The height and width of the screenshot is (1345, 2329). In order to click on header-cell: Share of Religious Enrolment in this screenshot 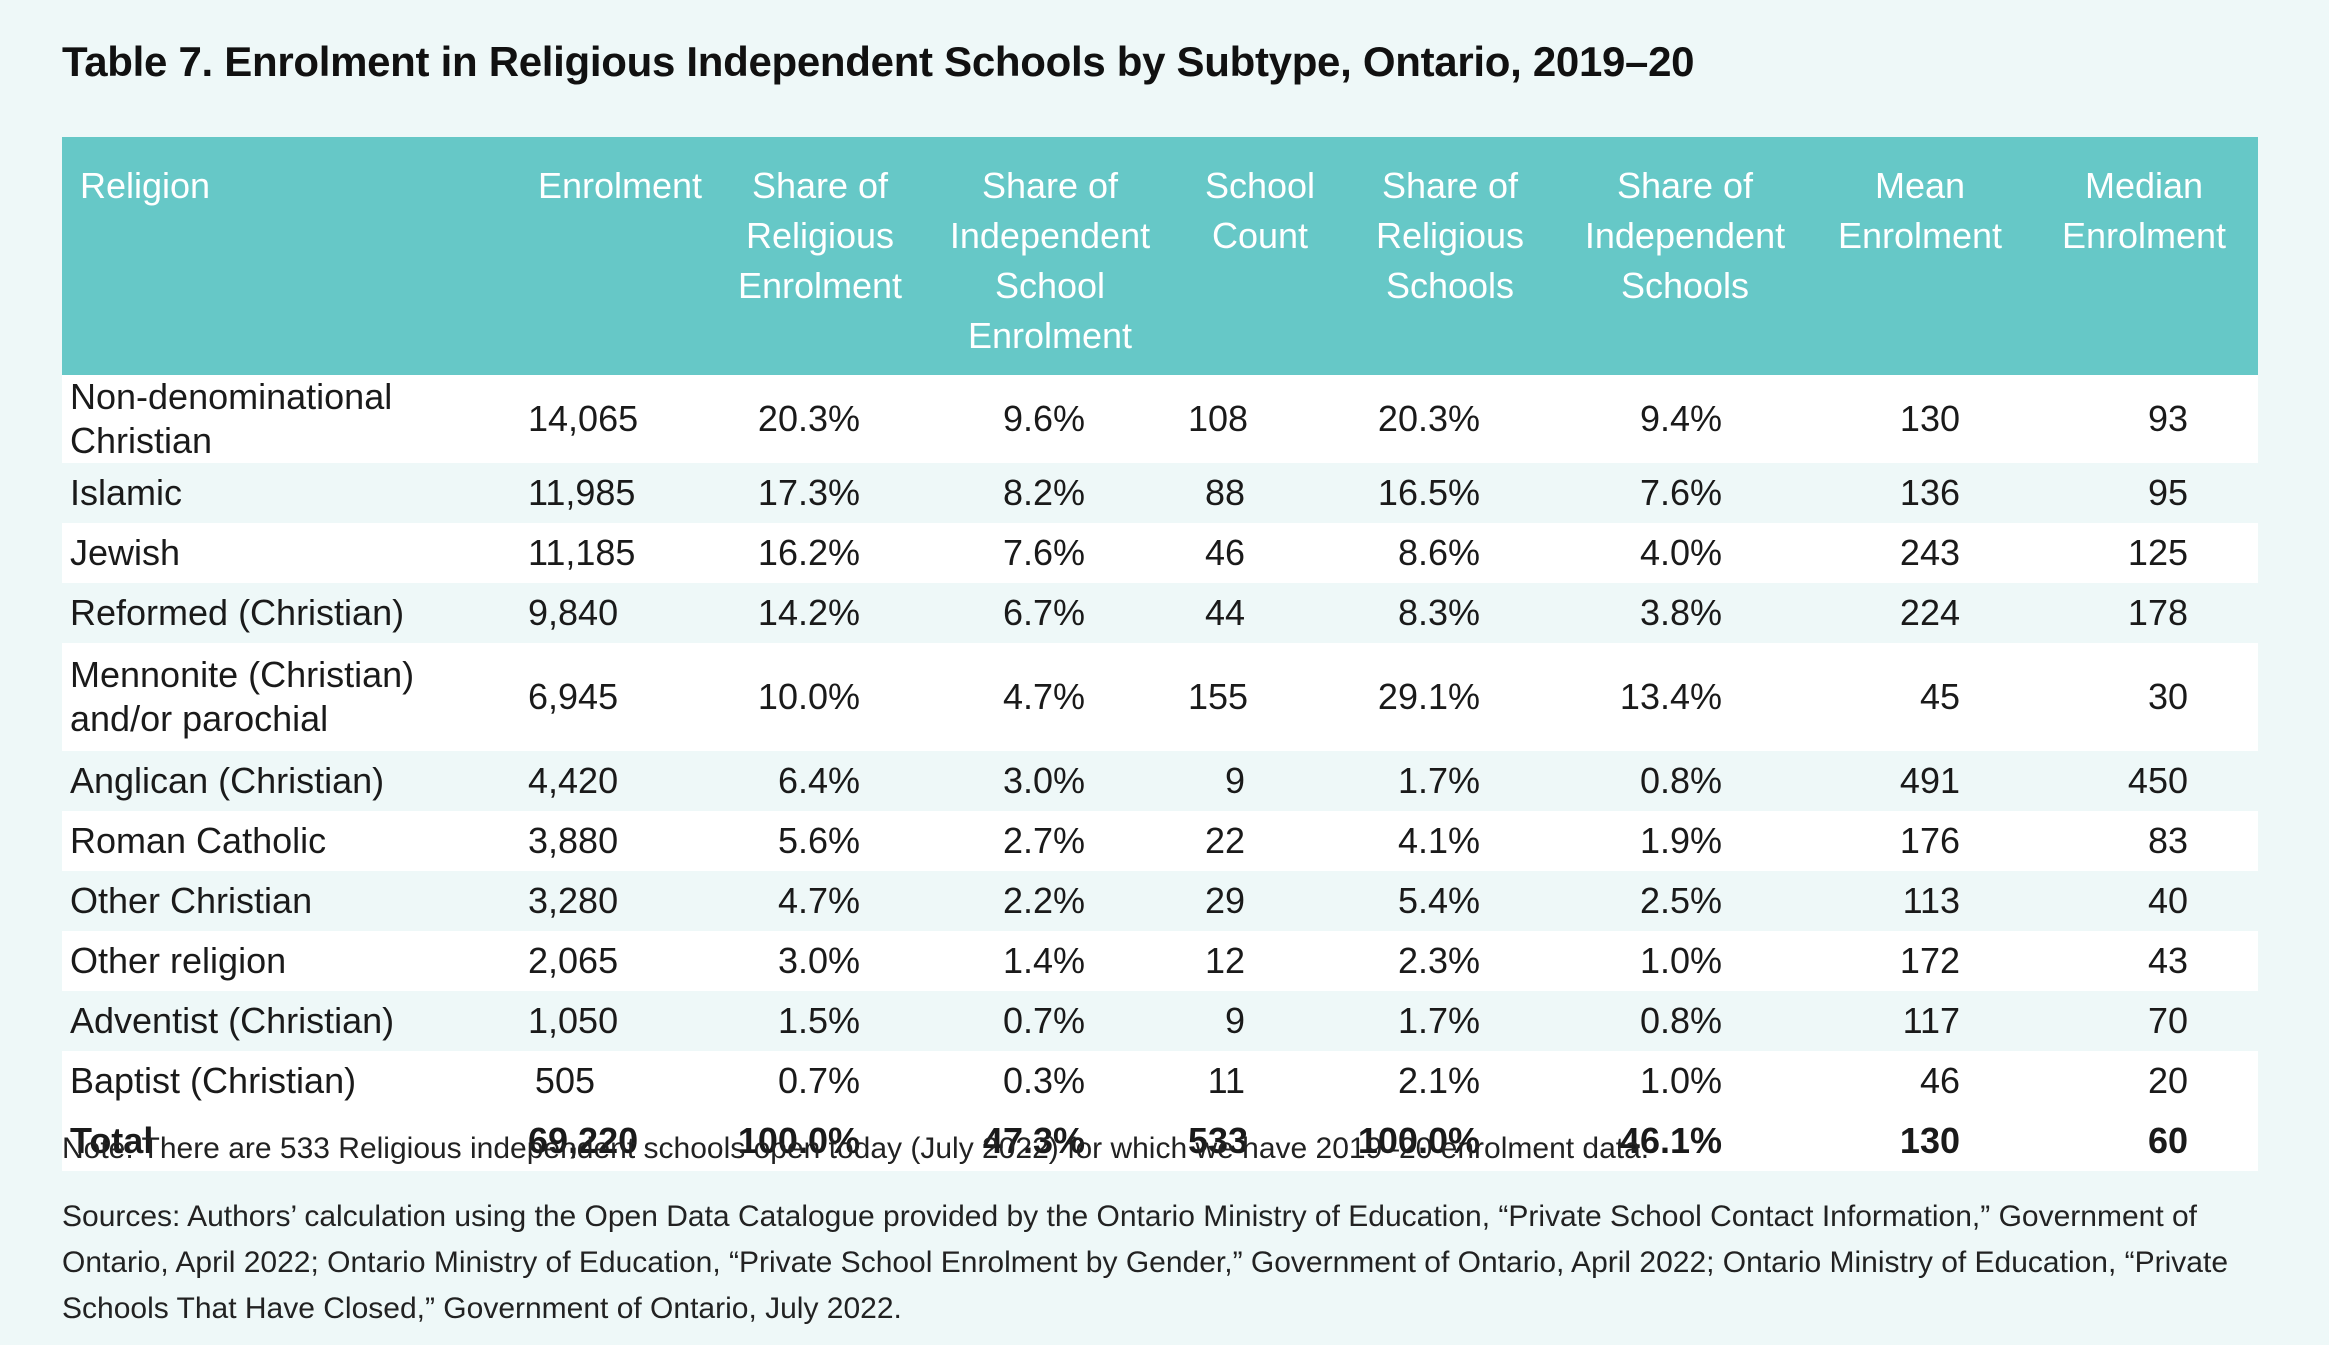, I will do `click(820, 256)`.